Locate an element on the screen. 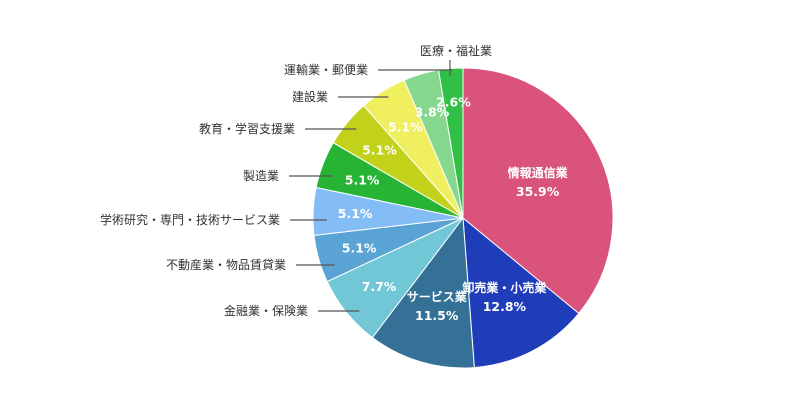  slice-name-label-4: 不動産業・物品賃貸業 is located at coordinates (226, 264).